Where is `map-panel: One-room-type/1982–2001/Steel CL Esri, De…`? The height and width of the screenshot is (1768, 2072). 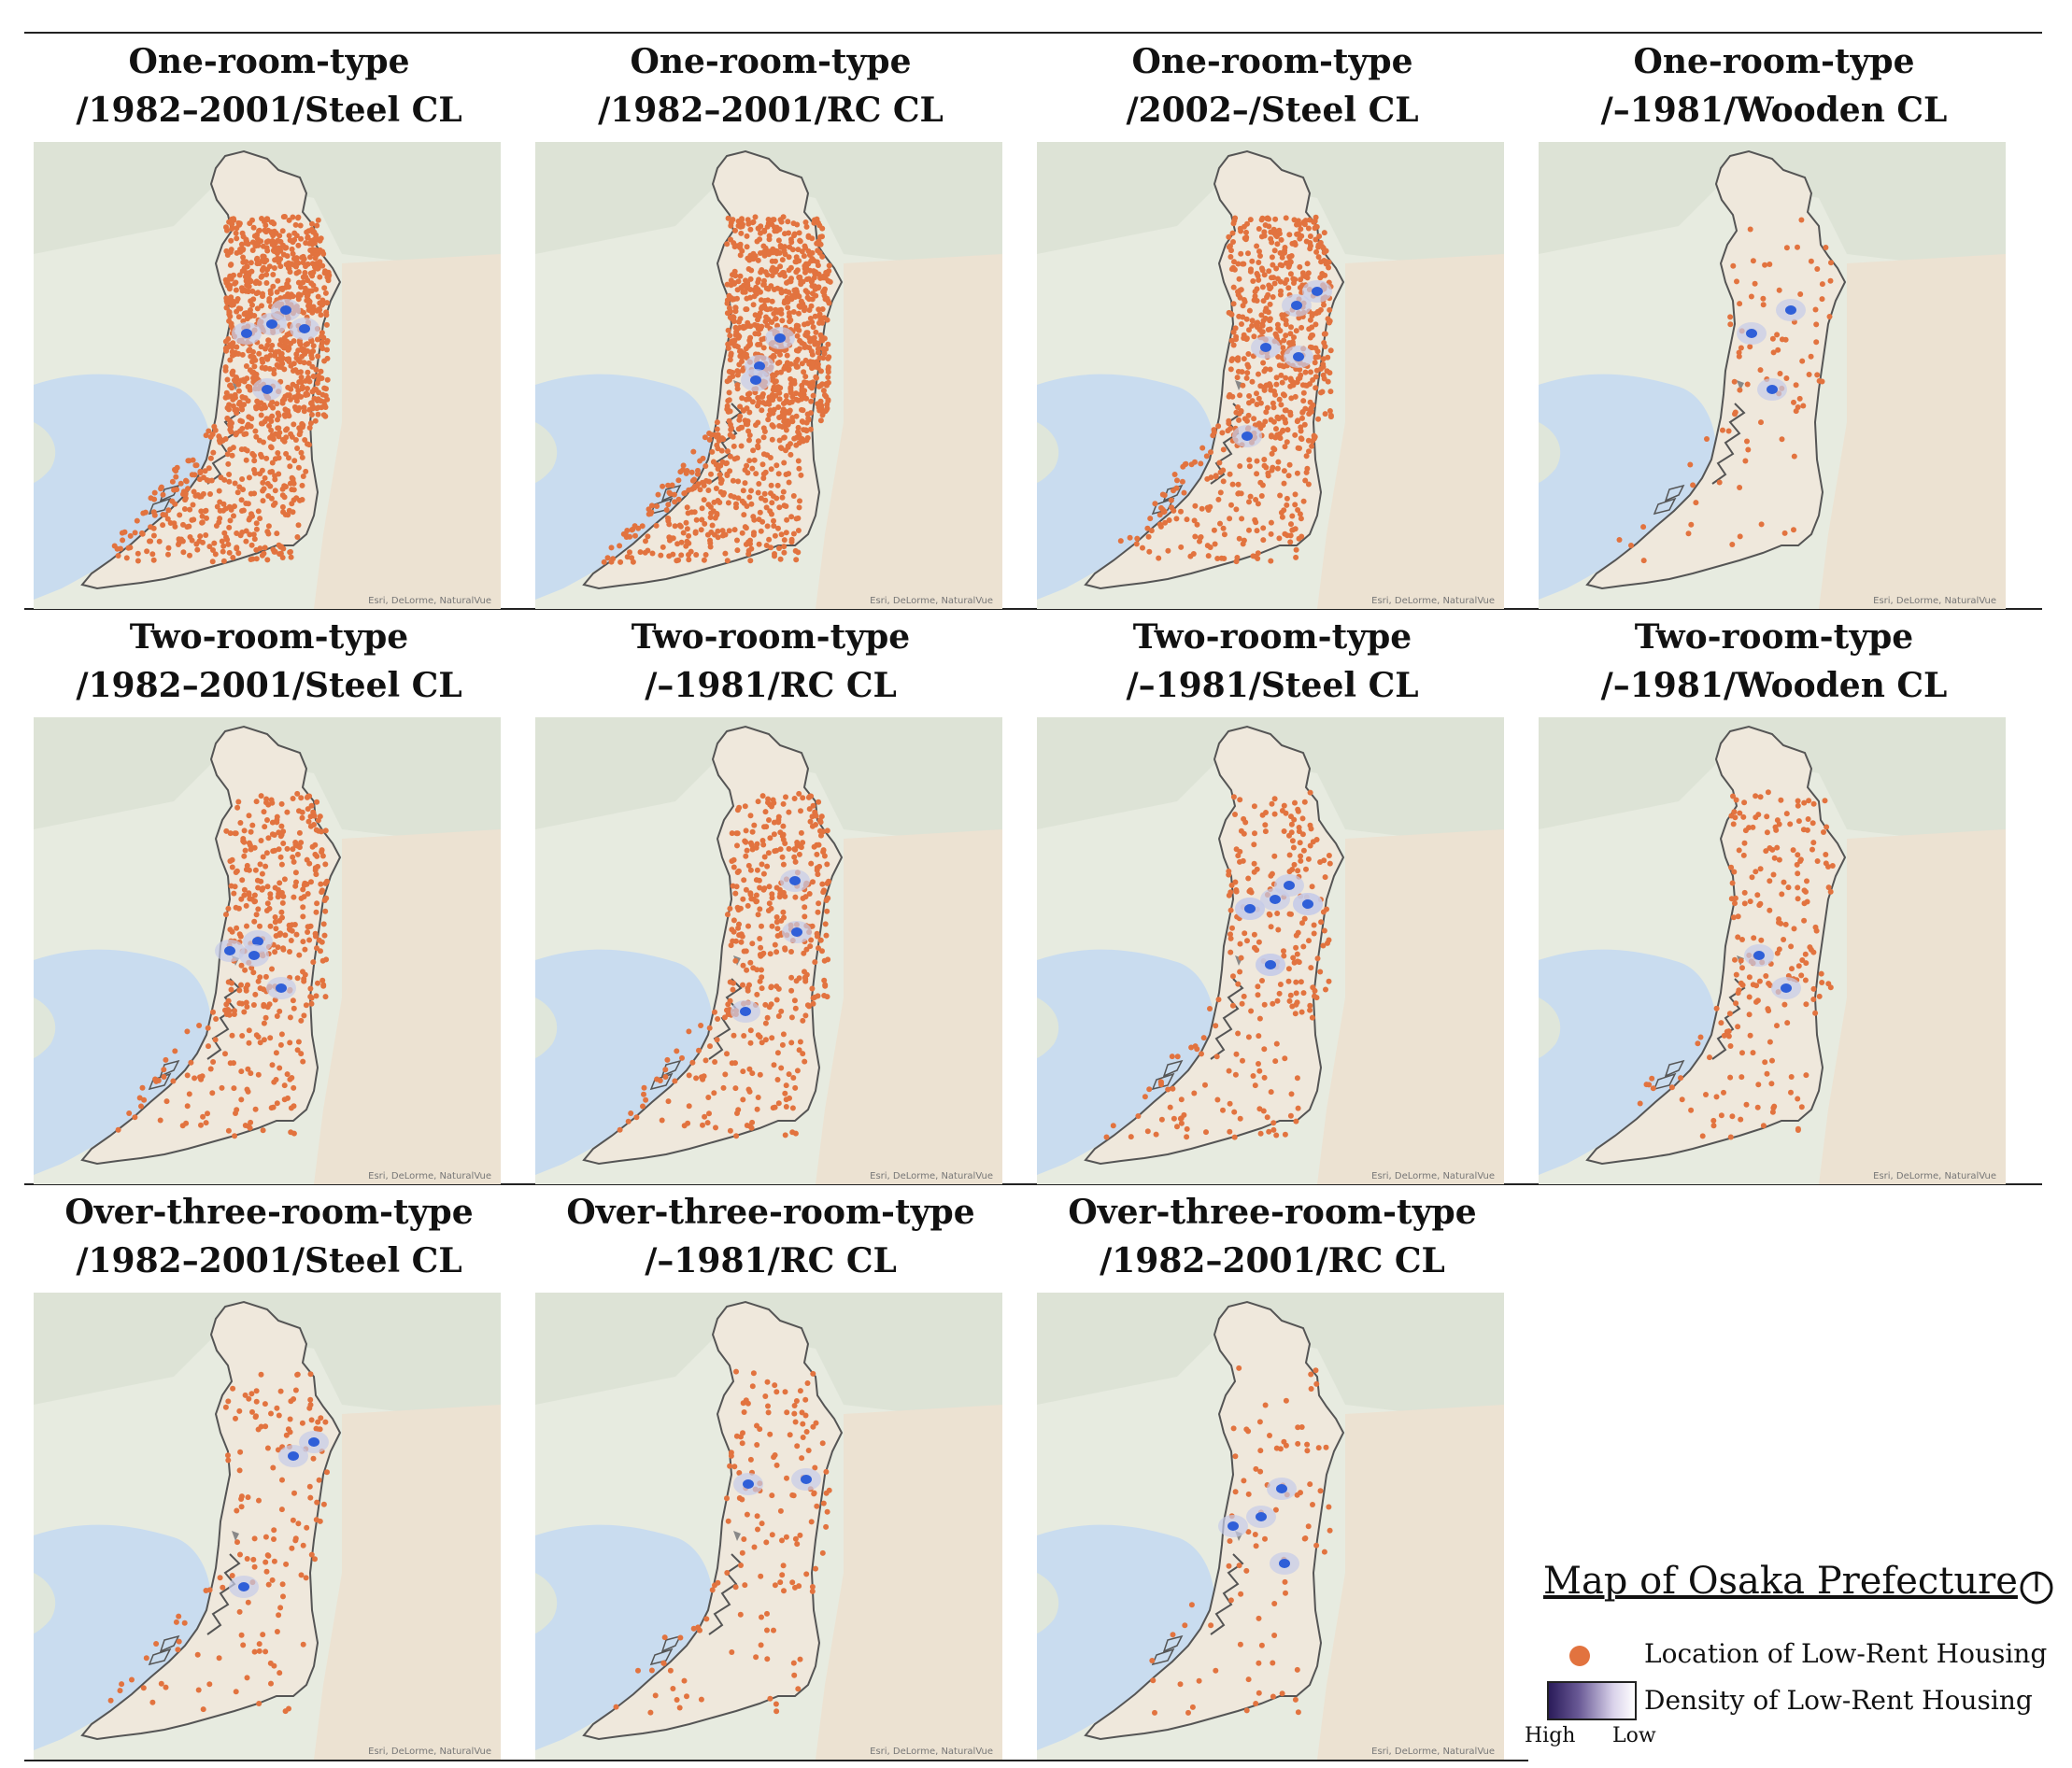
map-panel: One-room-type/1982–2001/Steel CL Esri, De… is located at coordinates (269, 323).